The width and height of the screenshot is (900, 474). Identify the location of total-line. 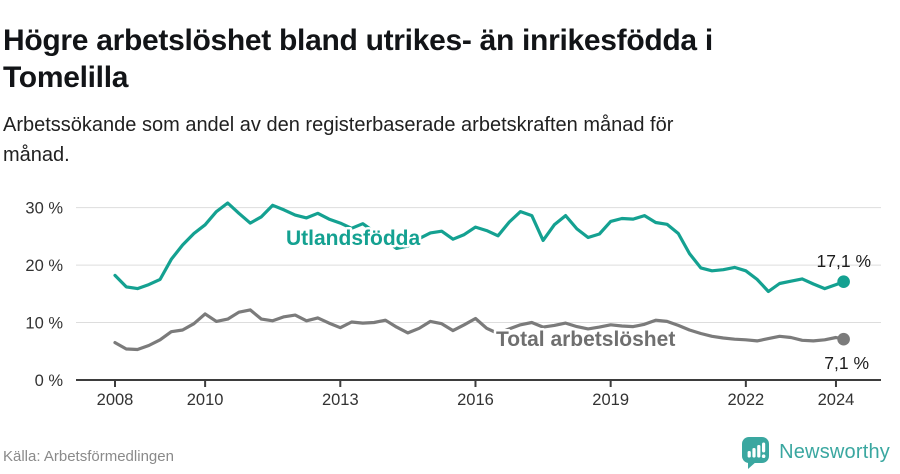
(479, 330).